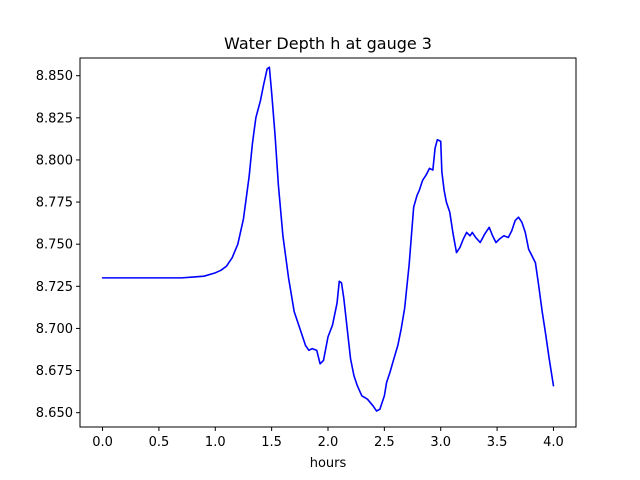 The height and width of the screenshot is (480, 640). I want to click on x-tick-label: 0.5, so click(159, 442).